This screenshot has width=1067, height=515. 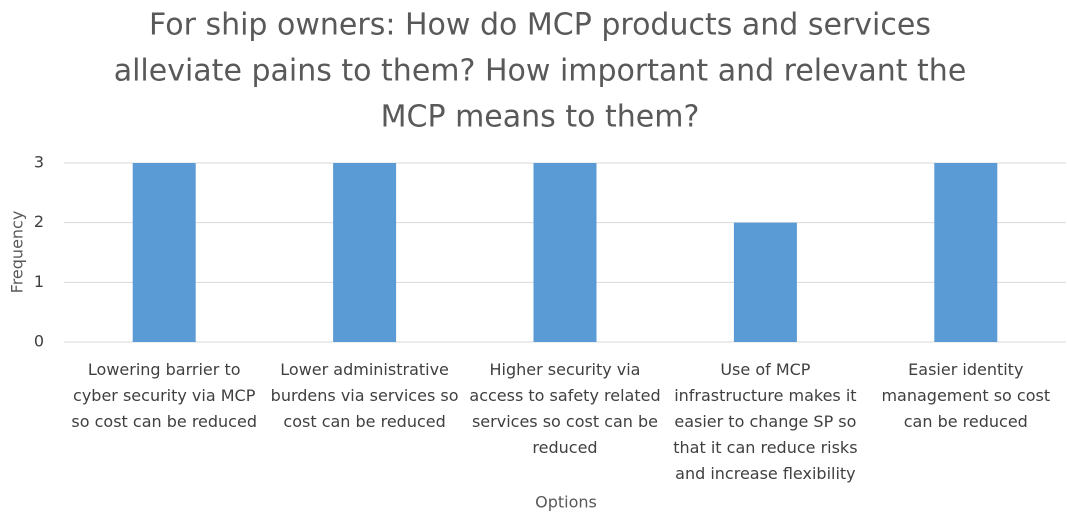 What do you see at coordinates (566, 502) in the screenshot?
I see `x-axis-title: Options` at bounding box center [566, 502].